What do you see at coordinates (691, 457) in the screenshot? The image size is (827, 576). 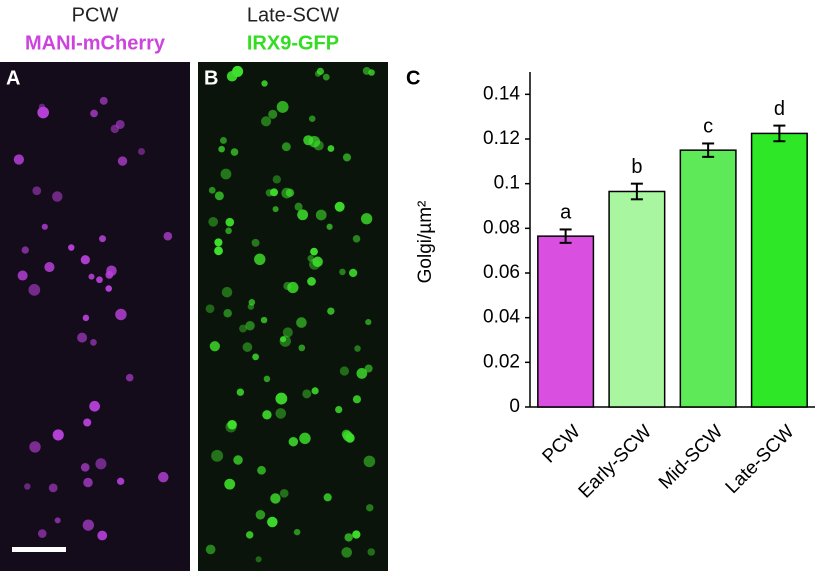 I see `x-tick-label: Mid-SCW` at bounding box center [691, 457].